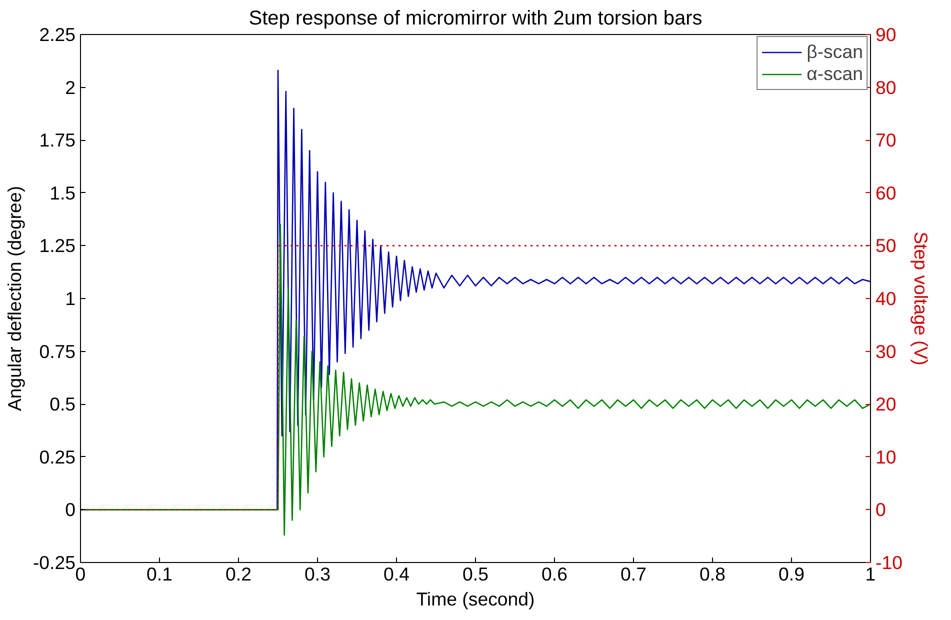 This screenshot has height=620, width=951. I want to click on y-tick-label: 1.25, so click(57, 245).